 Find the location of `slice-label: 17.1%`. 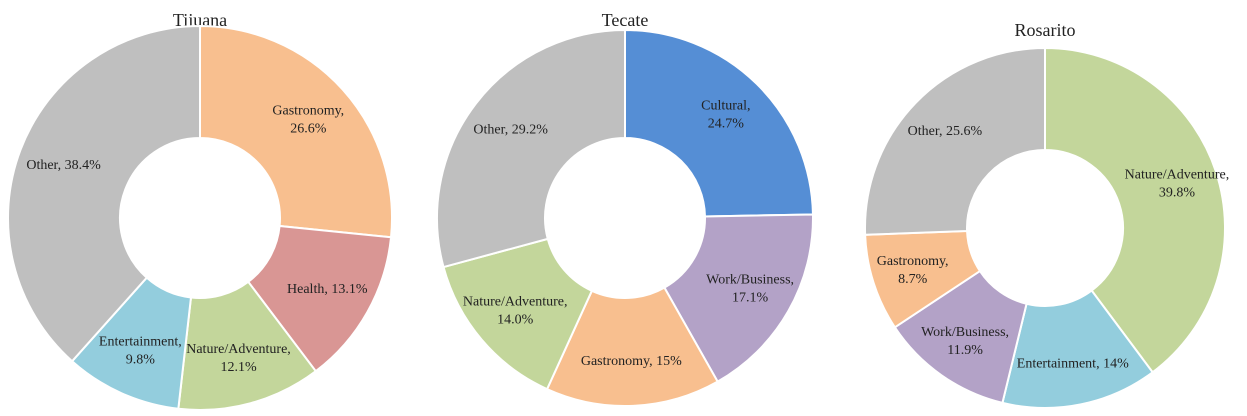

slice-label: 17.1% is located at coordinates (750, 298).